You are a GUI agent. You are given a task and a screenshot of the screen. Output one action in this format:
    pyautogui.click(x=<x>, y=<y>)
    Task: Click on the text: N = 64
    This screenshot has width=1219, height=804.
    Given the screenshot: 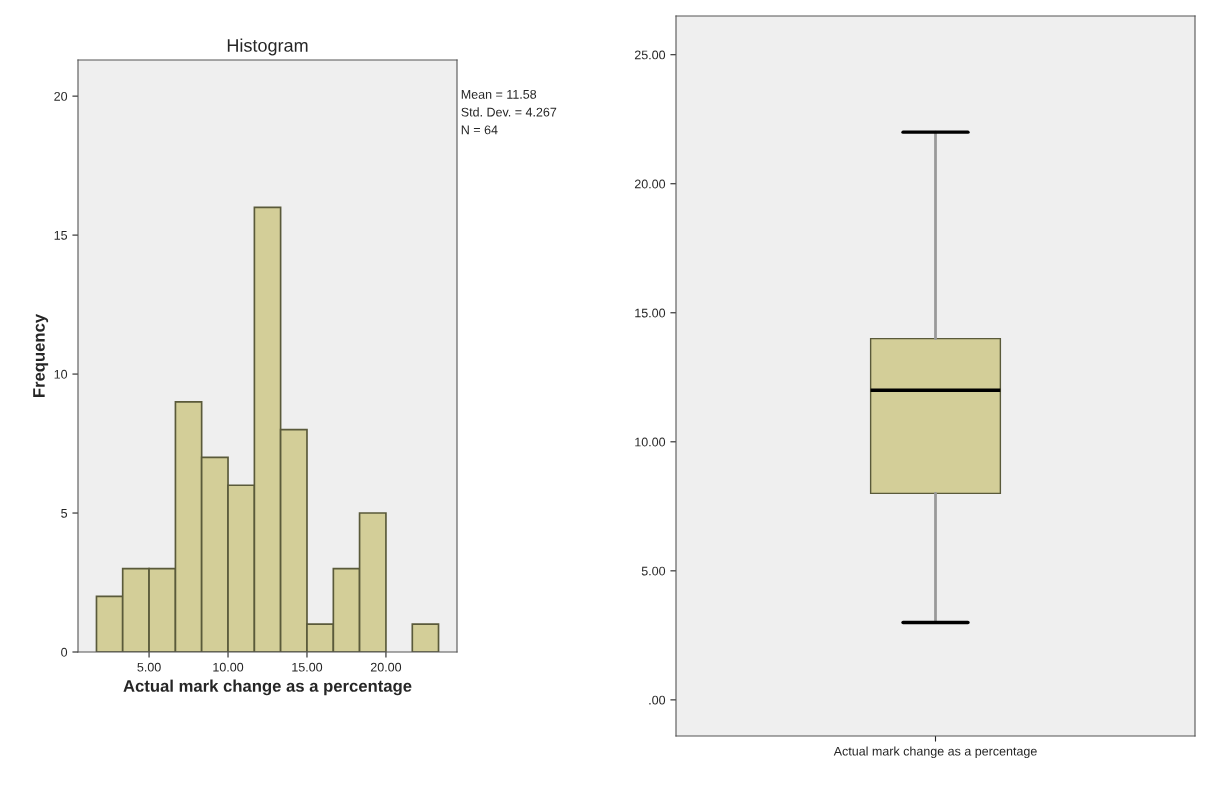 What is the action you would take?
    pyautogui.click(x=479, y=130)
    